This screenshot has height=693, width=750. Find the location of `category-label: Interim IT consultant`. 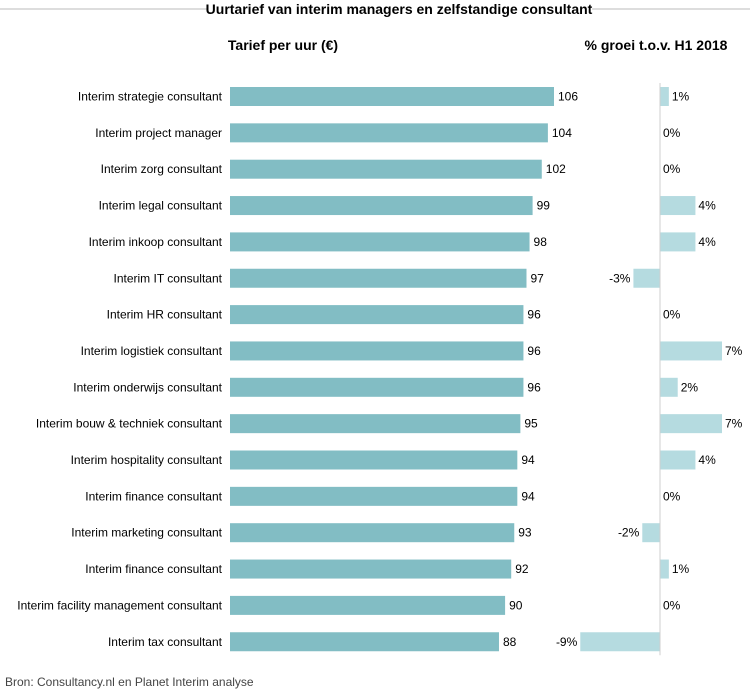

category-label: Interim IT consultant is located at coordinates (168, 278).